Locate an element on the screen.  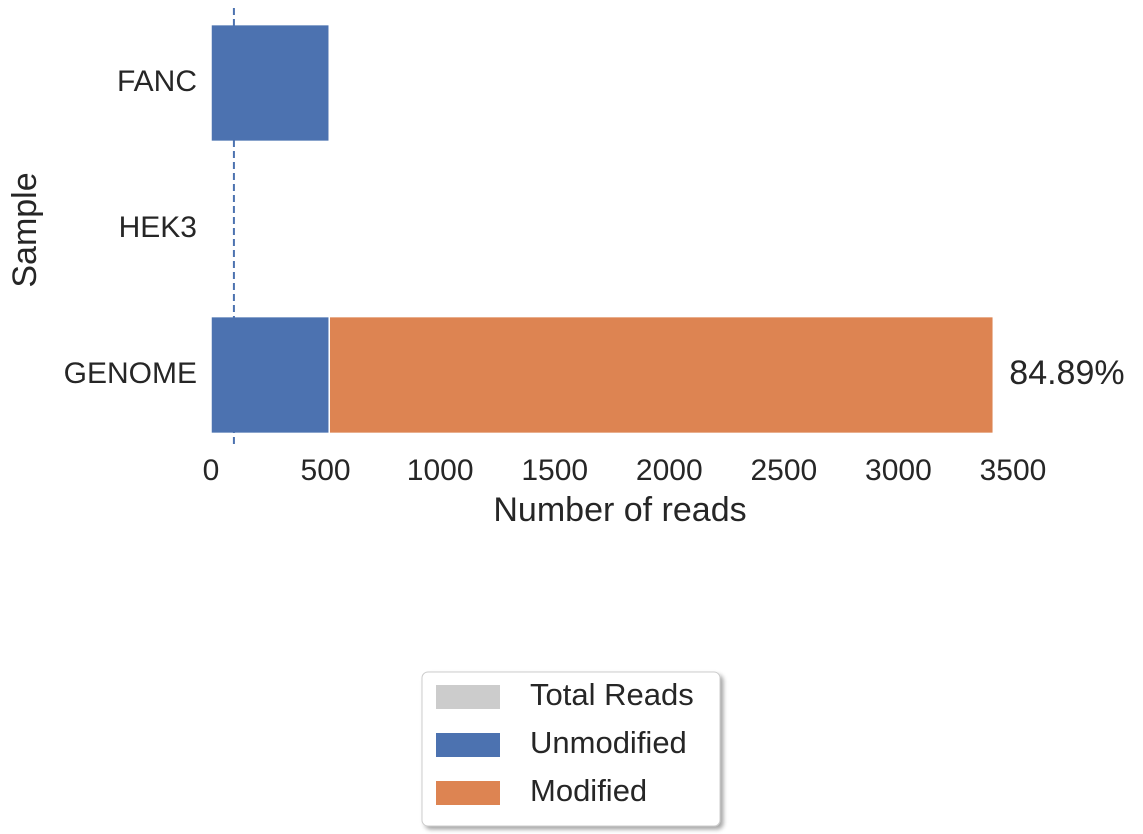
legend-label: Unmodified is located at coordinates (608, 742).